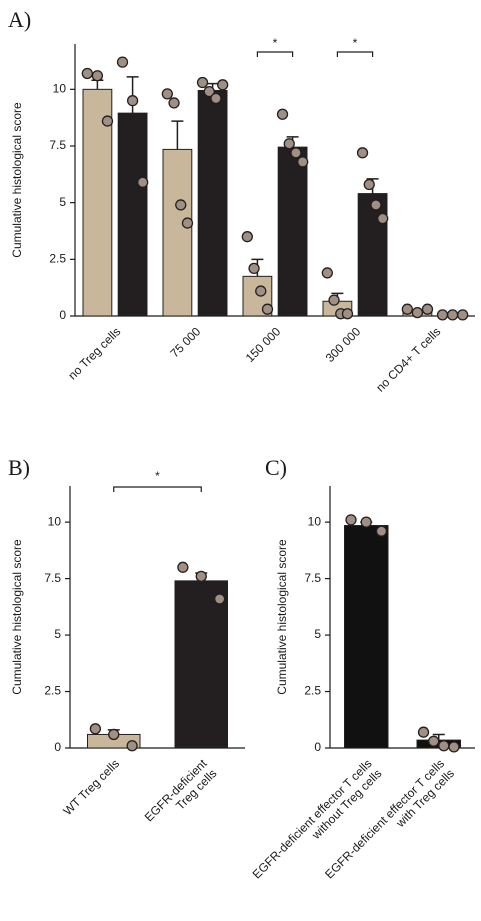 The height and width of the screenshot is (921, 481). I want to click on x-tick-label-line: 75 000, so click(186, 342).